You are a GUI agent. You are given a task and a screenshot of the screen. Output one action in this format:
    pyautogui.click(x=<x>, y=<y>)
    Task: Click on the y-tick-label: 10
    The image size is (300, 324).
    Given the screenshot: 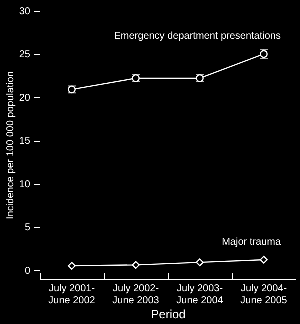 What is the action you would take?
    pyautogui.click(x=25, y=184)
    